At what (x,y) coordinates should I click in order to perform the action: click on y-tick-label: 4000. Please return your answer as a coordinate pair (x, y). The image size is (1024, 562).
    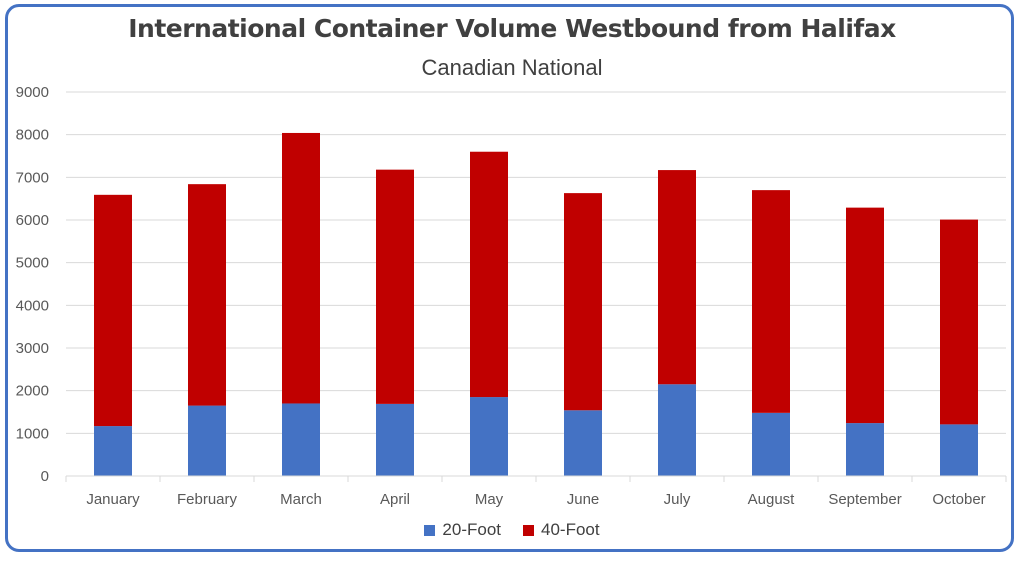
    Looking at the image, I should click on (32, 305).